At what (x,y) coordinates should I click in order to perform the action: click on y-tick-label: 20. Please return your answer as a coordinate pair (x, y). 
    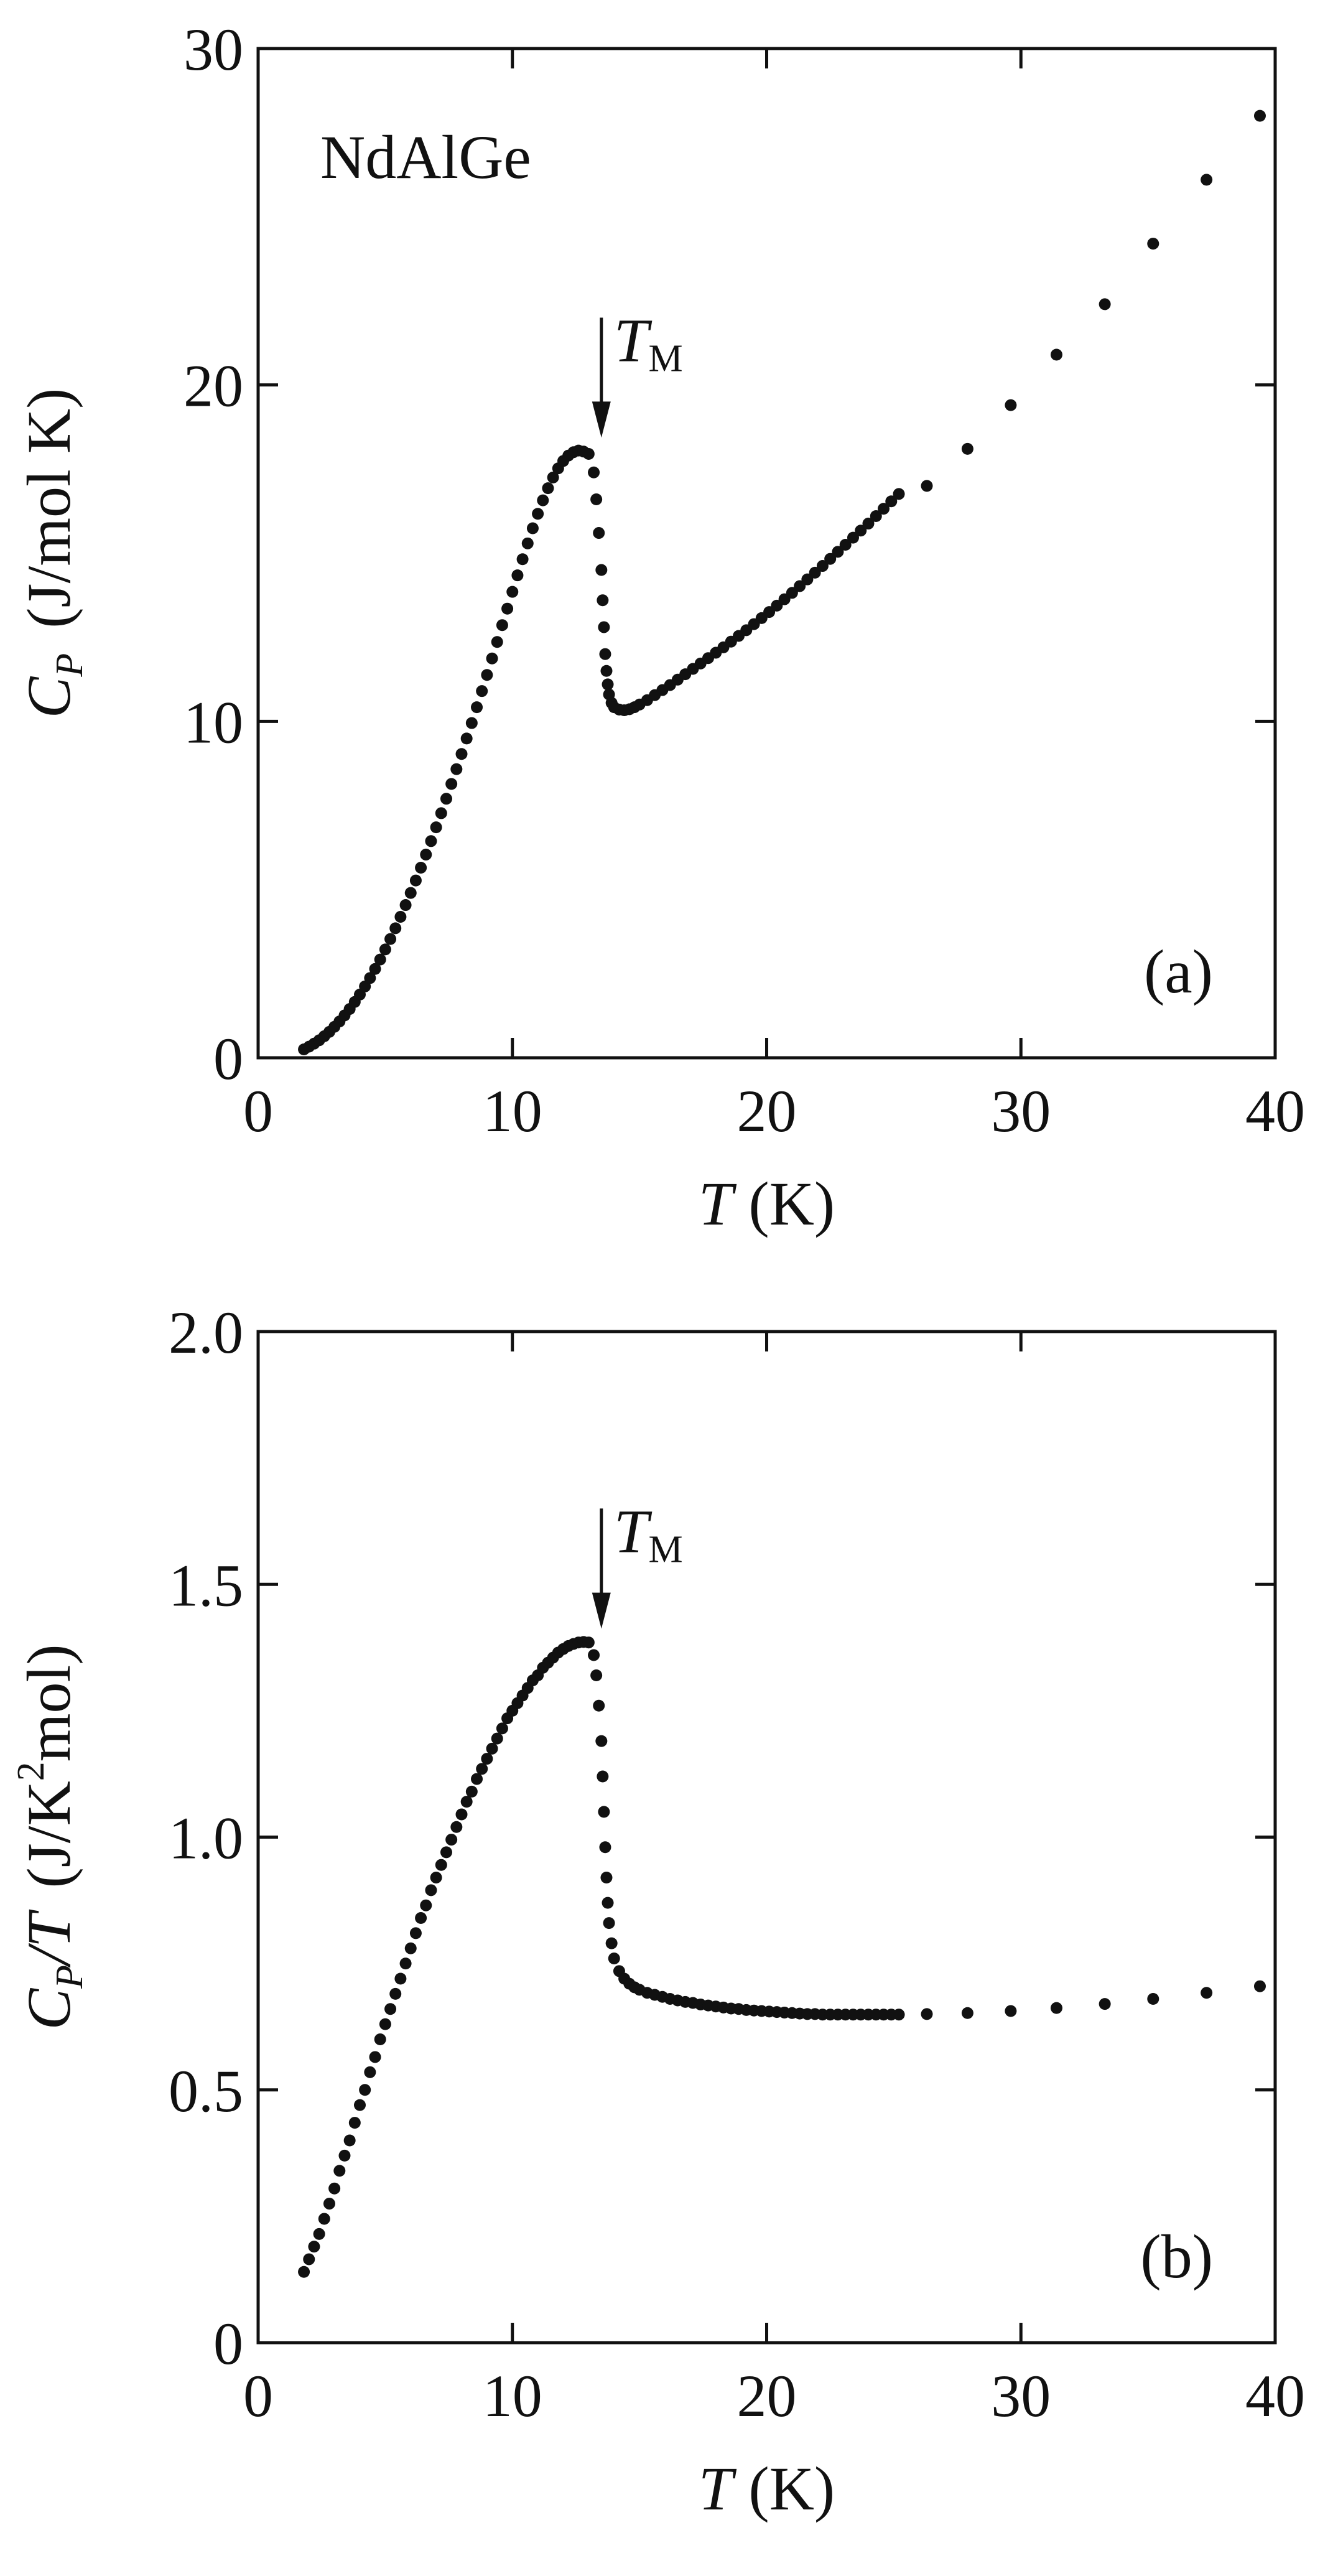
    Looking at the image, I should click on (213, 386).